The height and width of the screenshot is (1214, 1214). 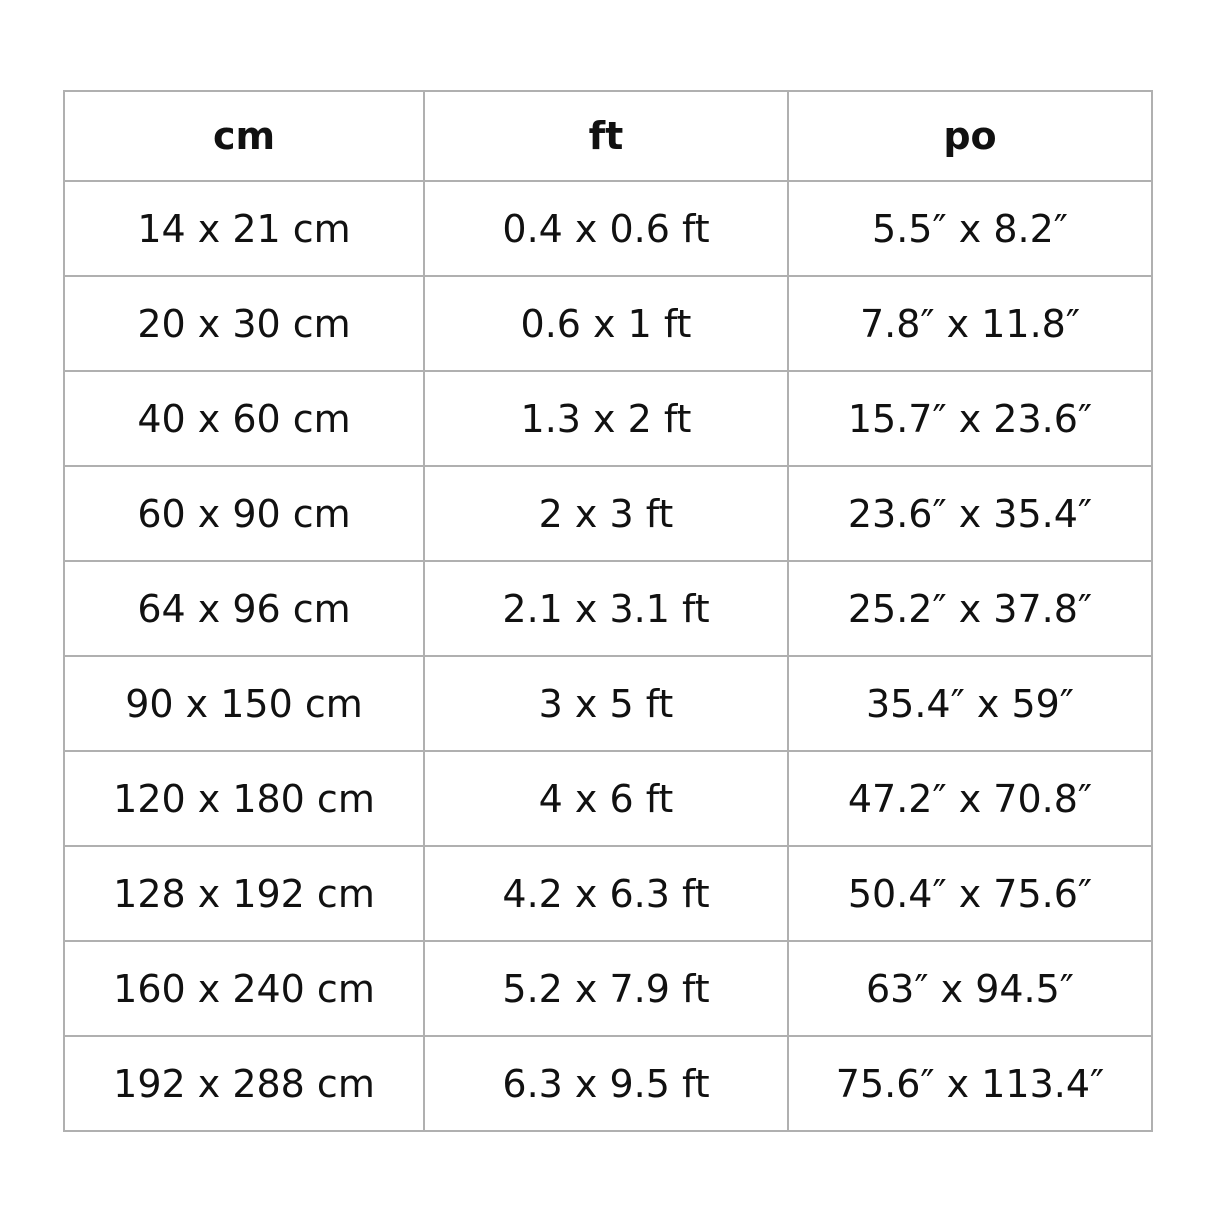 I want to click on header-po: po, so click(x=970, y=136).